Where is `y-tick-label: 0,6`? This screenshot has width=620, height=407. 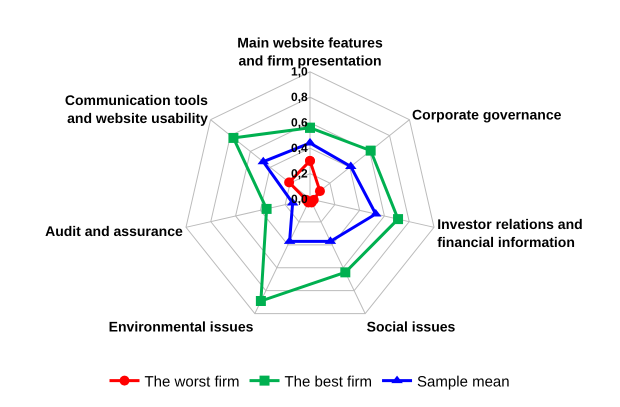
y-tick-label: 0,6 is located at coordinates (299, 123).